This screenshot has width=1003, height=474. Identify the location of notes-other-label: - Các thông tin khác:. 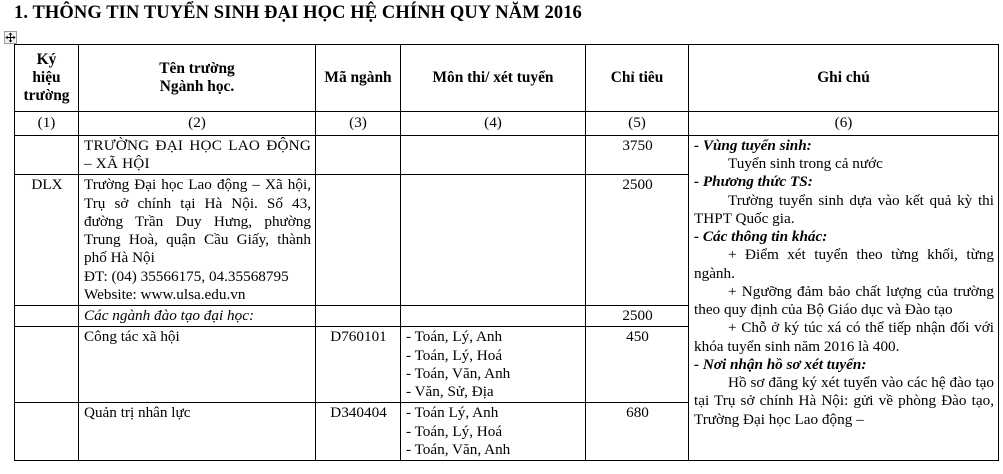
(761, 237).